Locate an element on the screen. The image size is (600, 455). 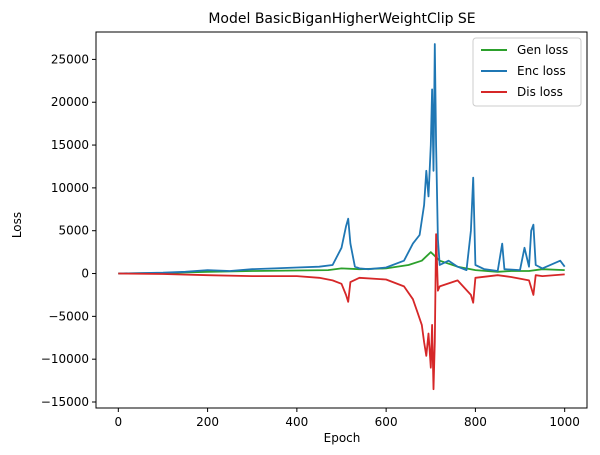
y-tick-label: 10000 is located at coordinates (70, 188).